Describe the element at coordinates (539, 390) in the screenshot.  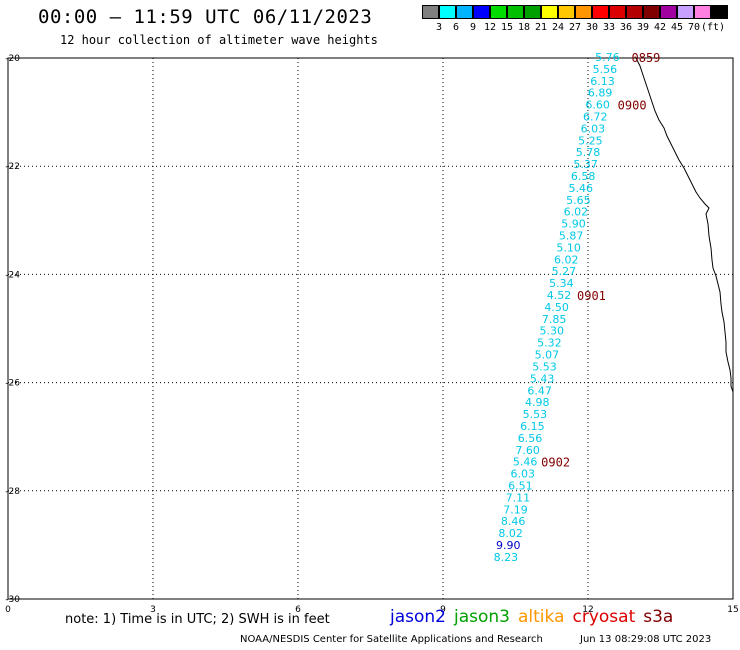
I see `wave-height-value: 6.47` at that location.